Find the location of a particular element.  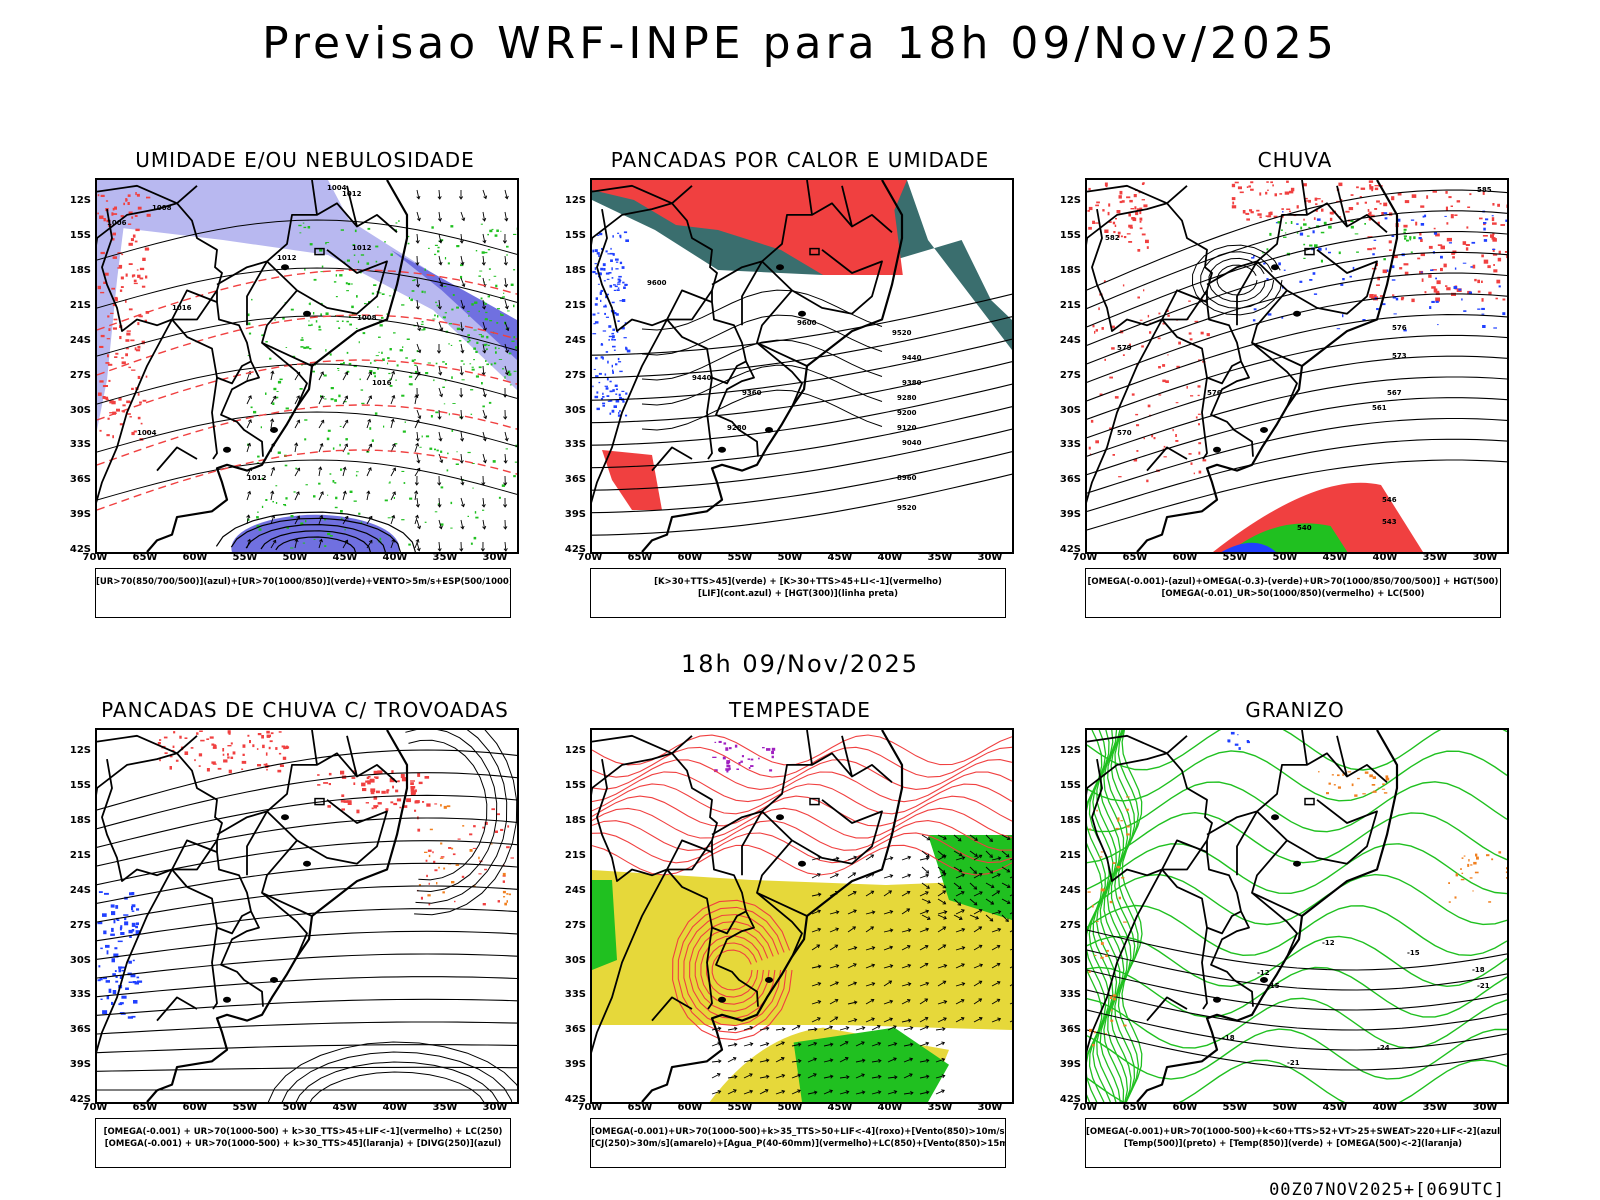

wind850-andes-area is located at coordinates (604, 925).